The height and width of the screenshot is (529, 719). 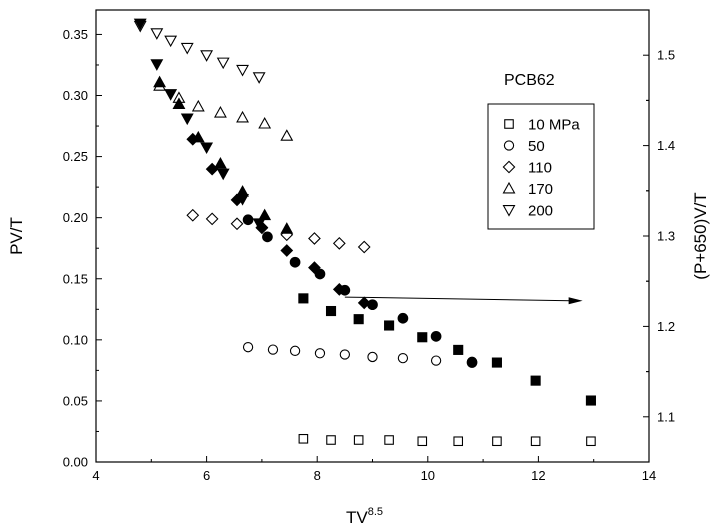 What do you see at coordinates (16, 236) in the screenshot?
I see `left-y-axis-label: PV/T` at bounding box center [16, 236].